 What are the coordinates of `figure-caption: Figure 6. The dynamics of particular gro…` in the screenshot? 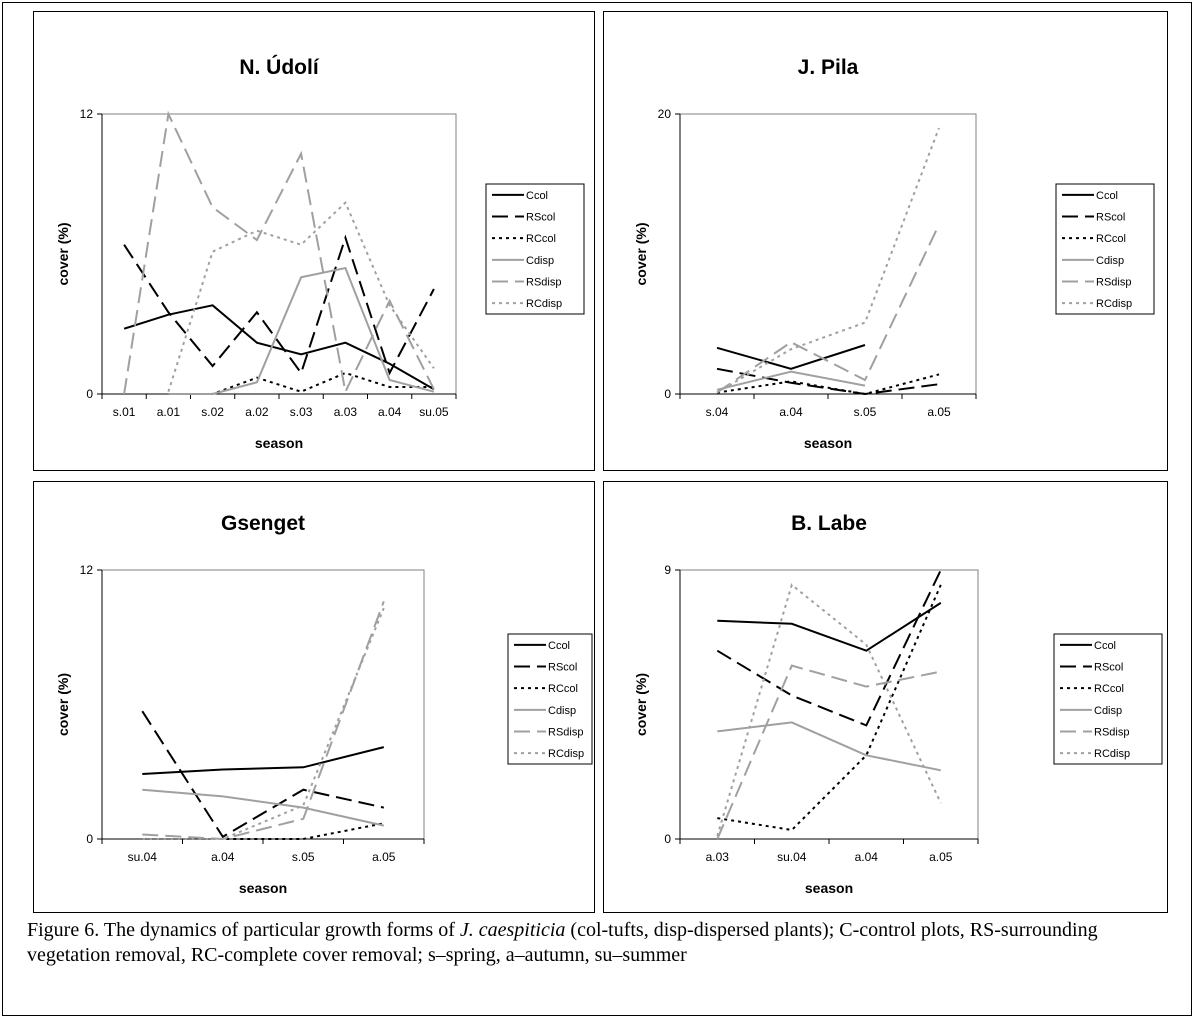 It's located at (602, 943).